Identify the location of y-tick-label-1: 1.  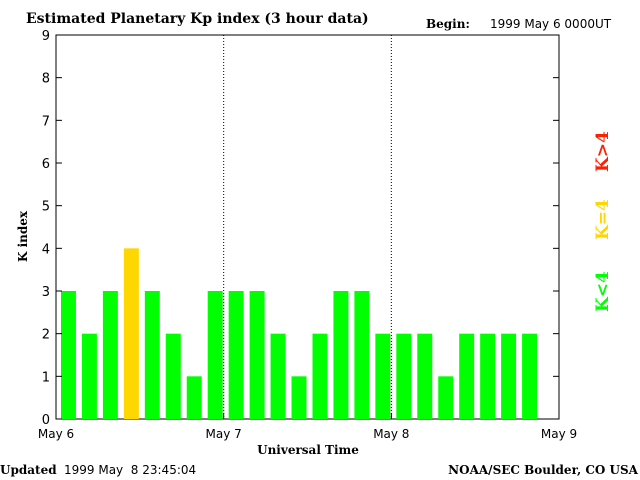
(46, 377).